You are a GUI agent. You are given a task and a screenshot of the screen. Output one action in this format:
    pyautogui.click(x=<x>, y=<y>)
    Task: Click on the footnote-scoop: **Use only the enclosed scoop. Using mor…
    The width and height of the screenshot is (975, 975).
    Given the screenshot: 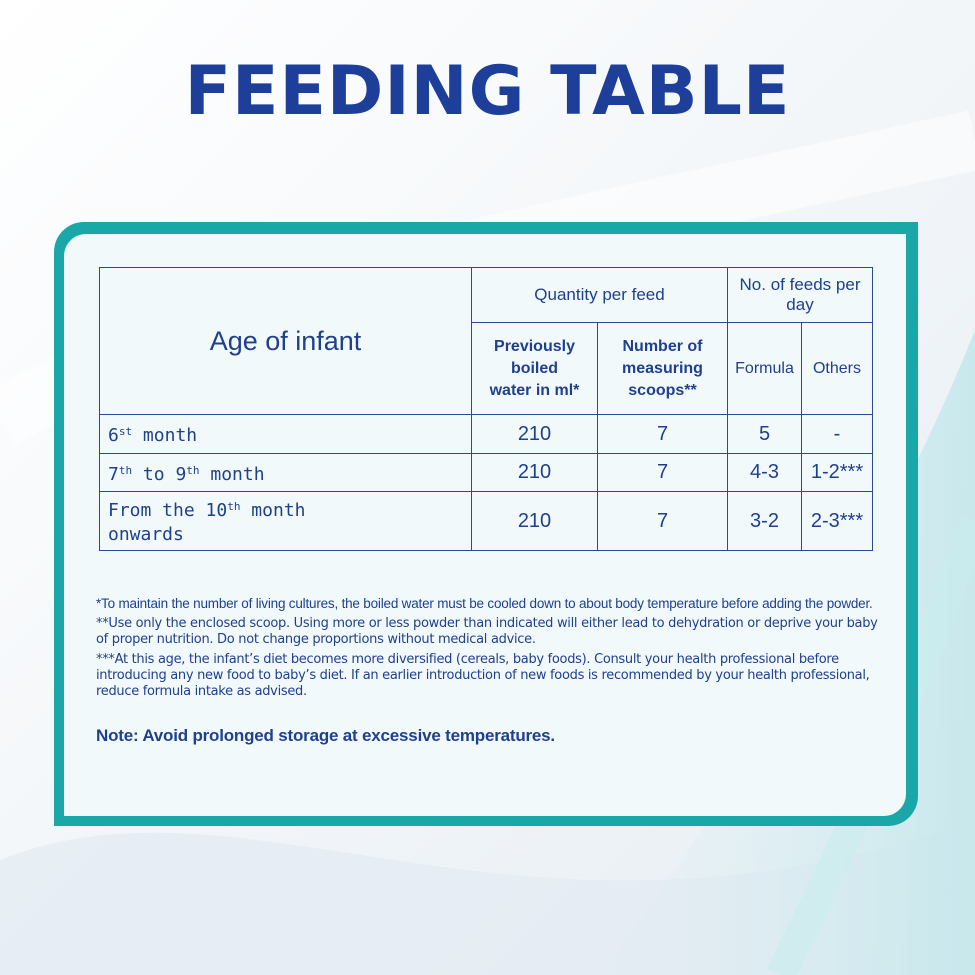 What is the action you would take?
    pyautogui.click(x=487, y=631)
    